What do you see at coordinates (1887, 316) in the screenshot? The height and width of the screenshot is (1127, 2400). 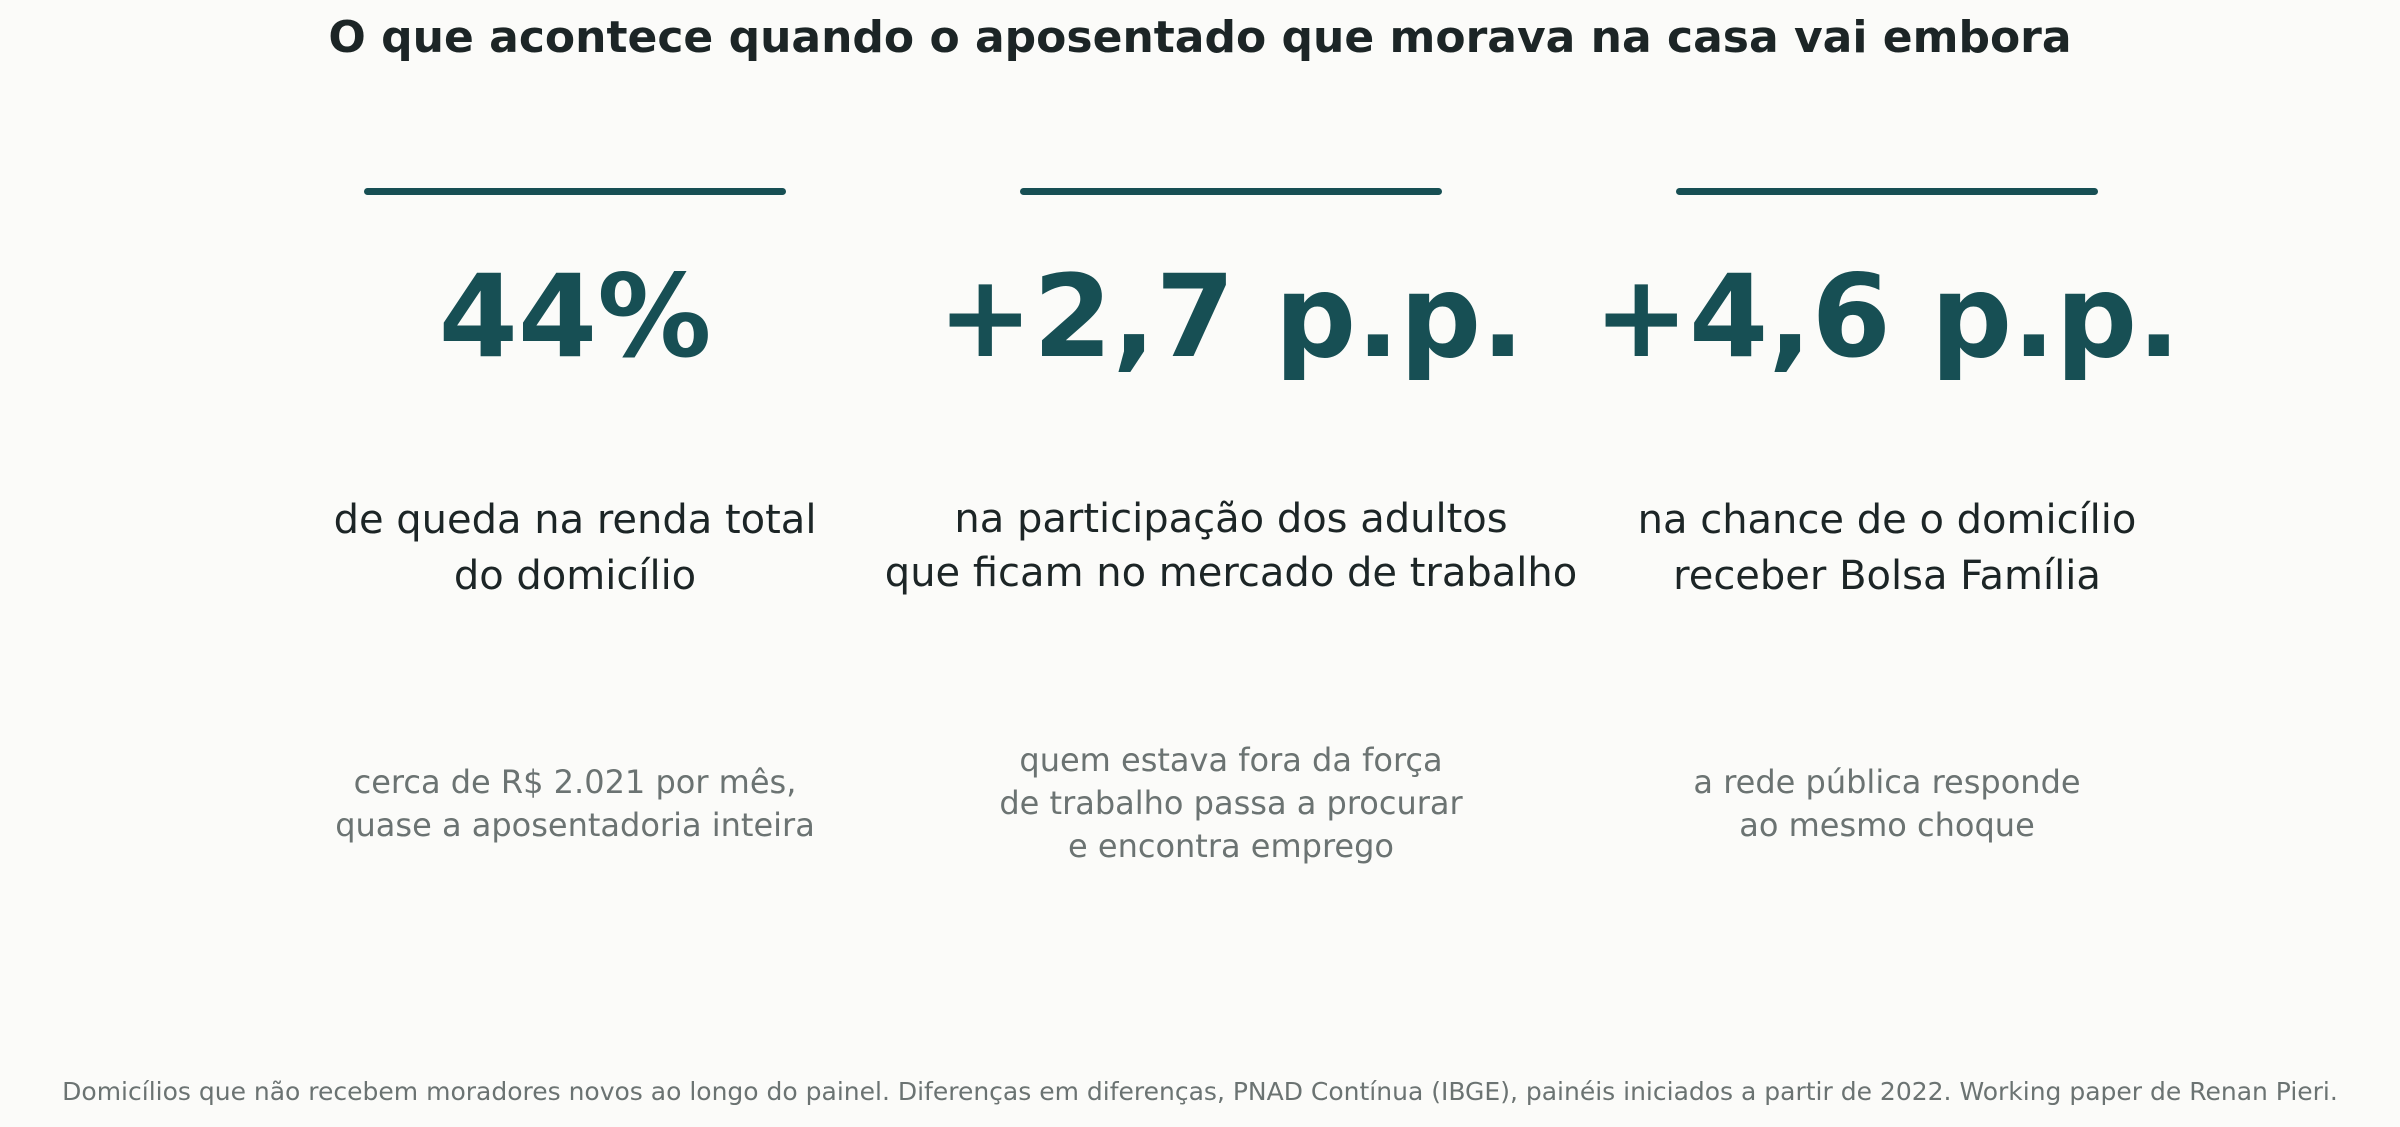 I see `stat-value: +4,6 p.p.` at bounding box center [1887, 316].